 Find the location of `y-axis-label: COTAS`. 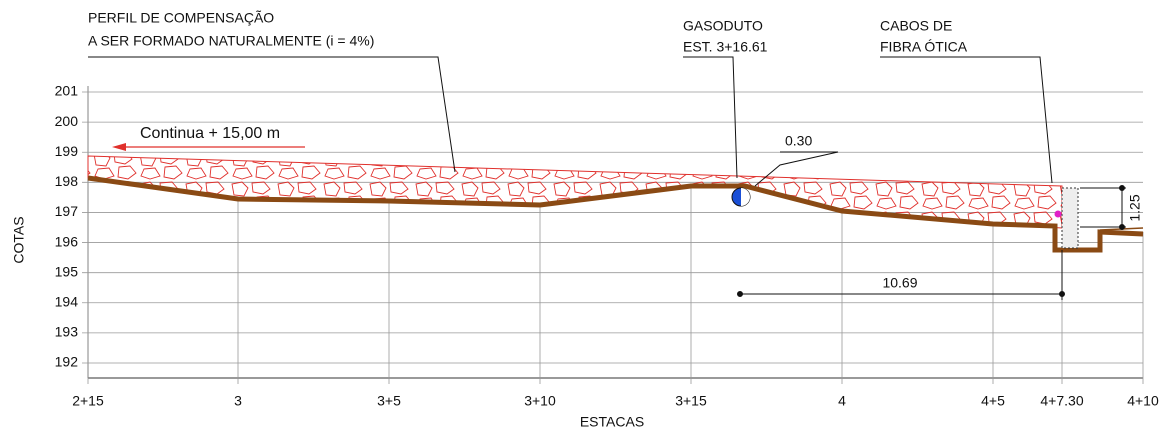

y-axis-label: COTAS is located at coordinates (19, 239).